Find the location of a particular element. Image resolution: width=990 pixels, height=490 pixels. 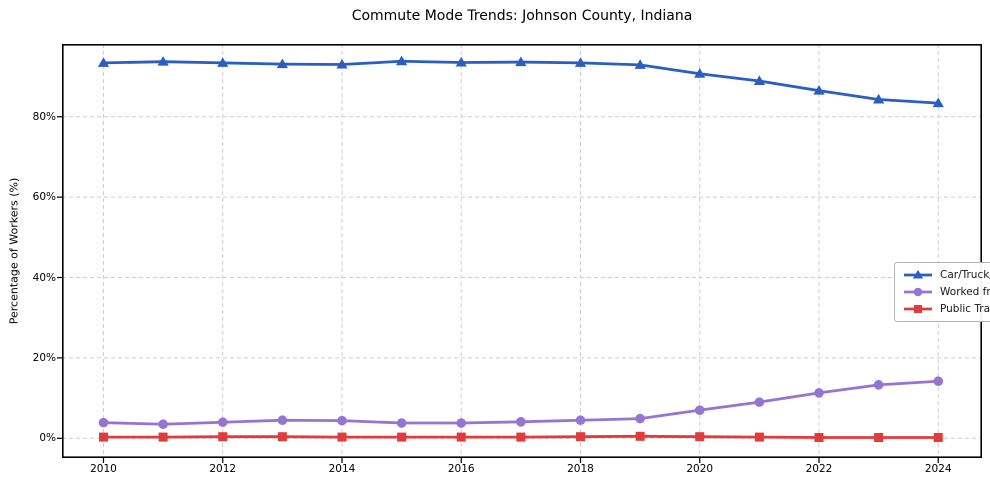

x-tick-label: 2024 is located at coordinates (938, 469).